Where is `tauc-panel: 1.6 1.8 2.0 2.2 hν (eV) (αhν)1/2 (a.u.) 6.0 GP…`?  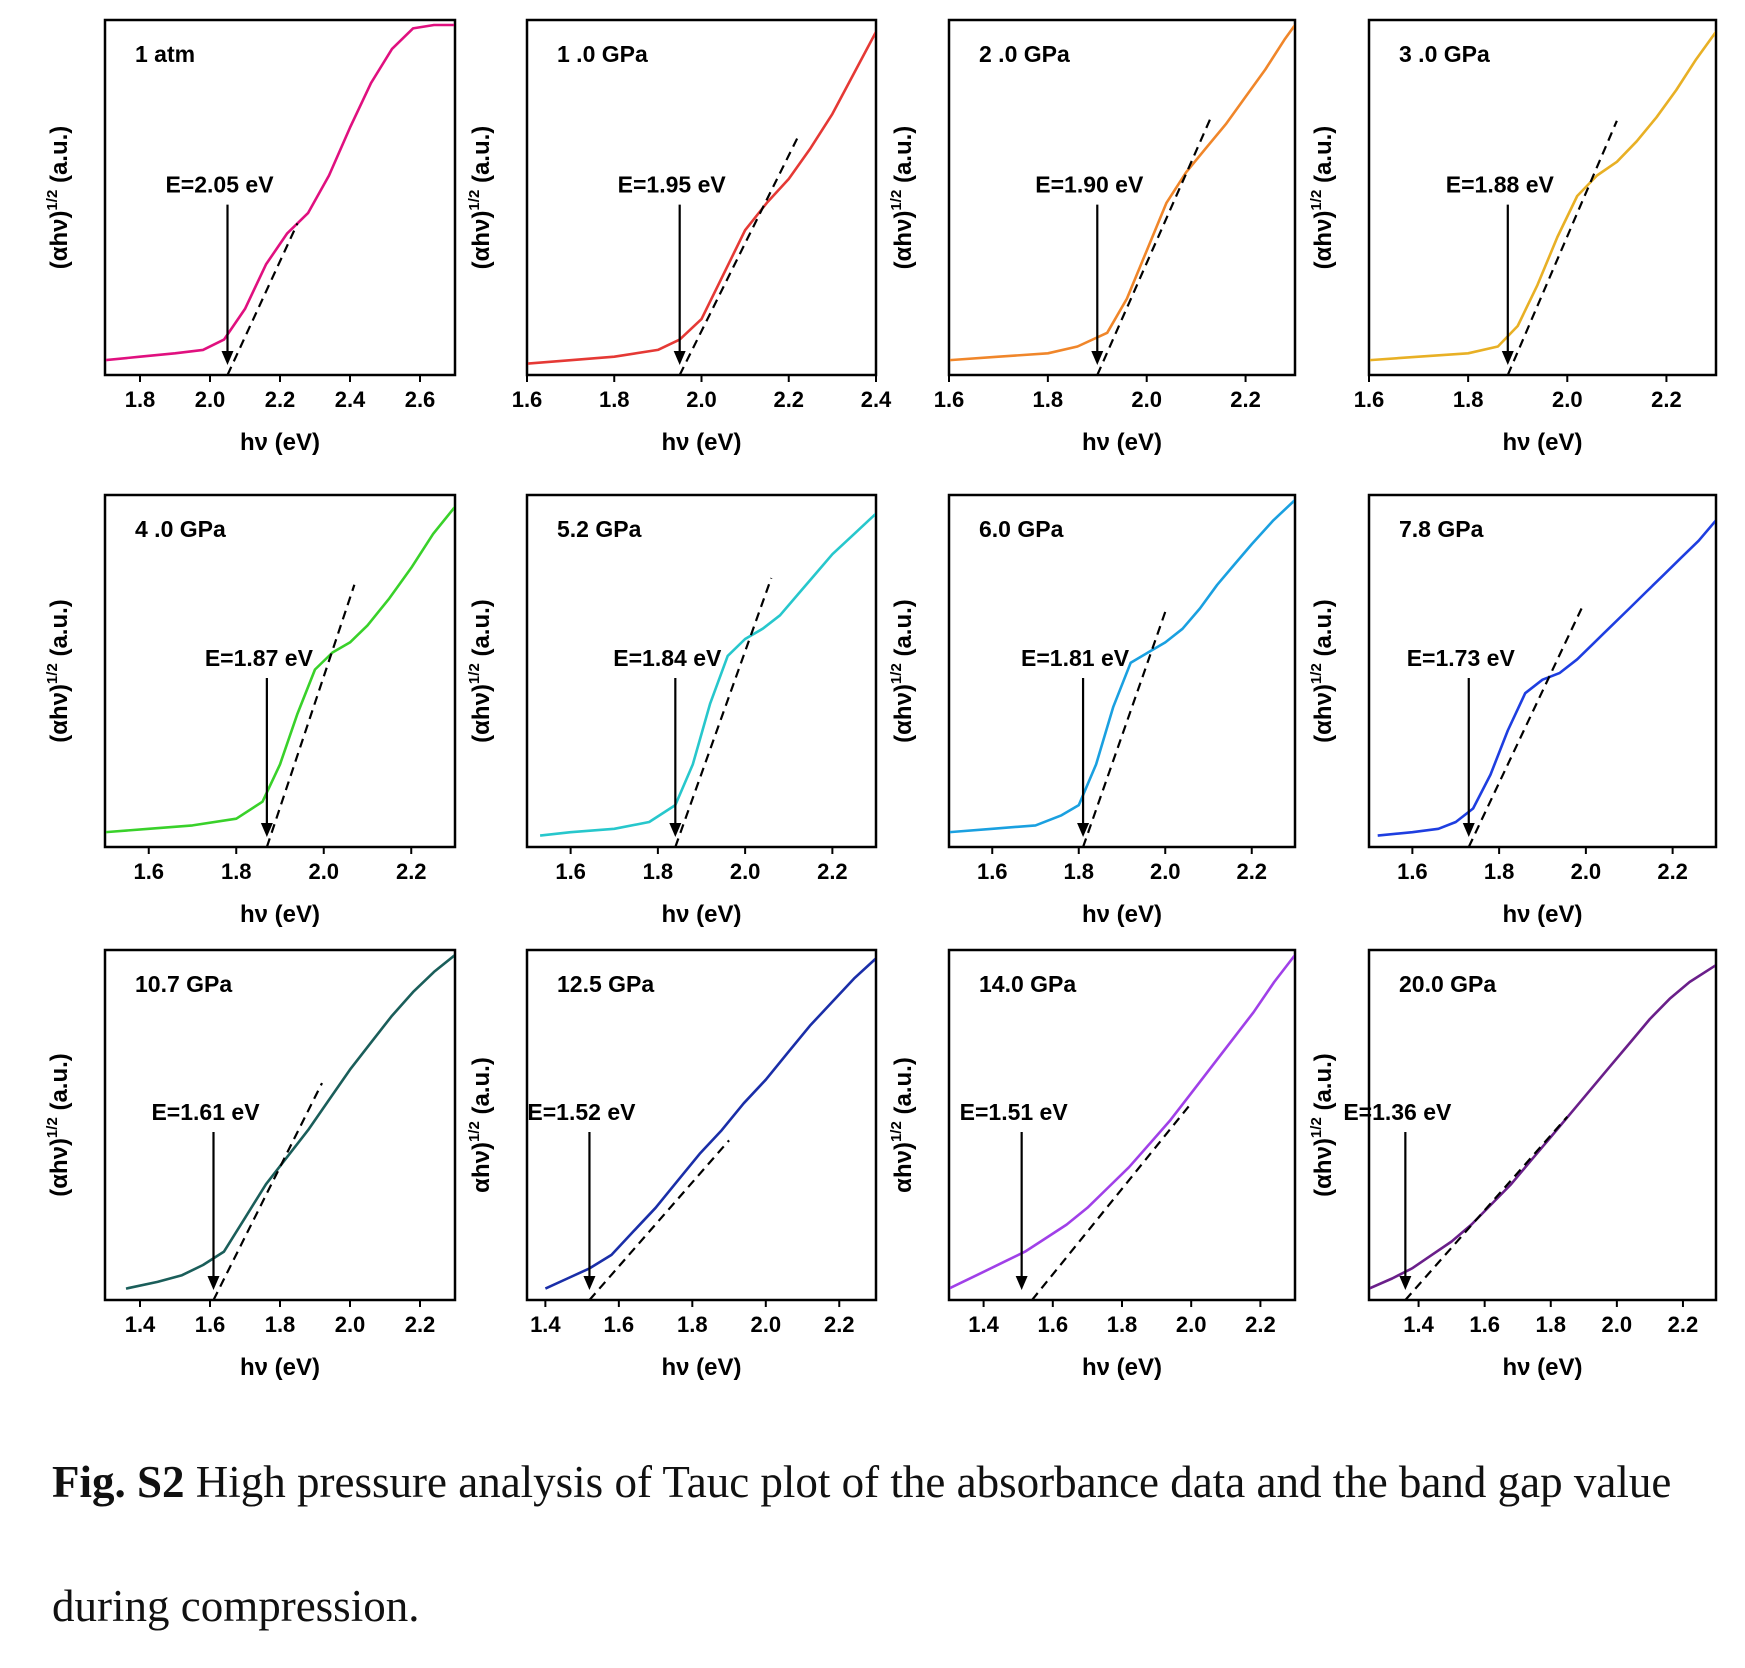
tauc-panel: 1.6 1.8 2.0 2.2 hν (eV) (αhν)1/2 (a.u.) 6.0 GP… is located at coordinates (1092, 710).